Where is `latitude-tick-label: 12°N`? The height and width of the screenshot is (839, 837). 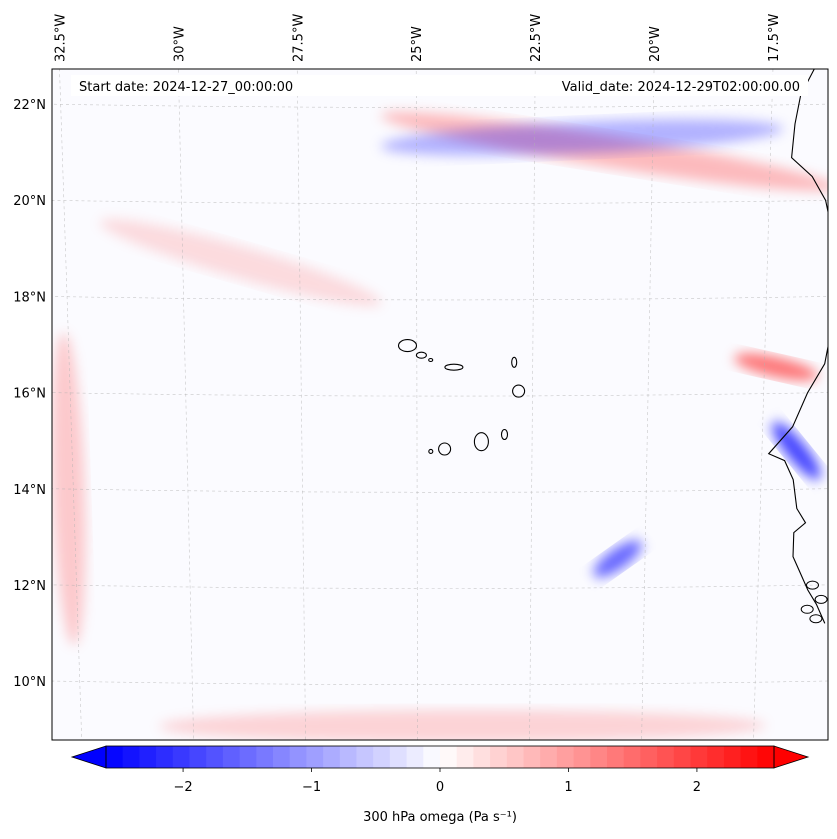
latitude-tick-label: 12°N is located at coordinates (29, 586).